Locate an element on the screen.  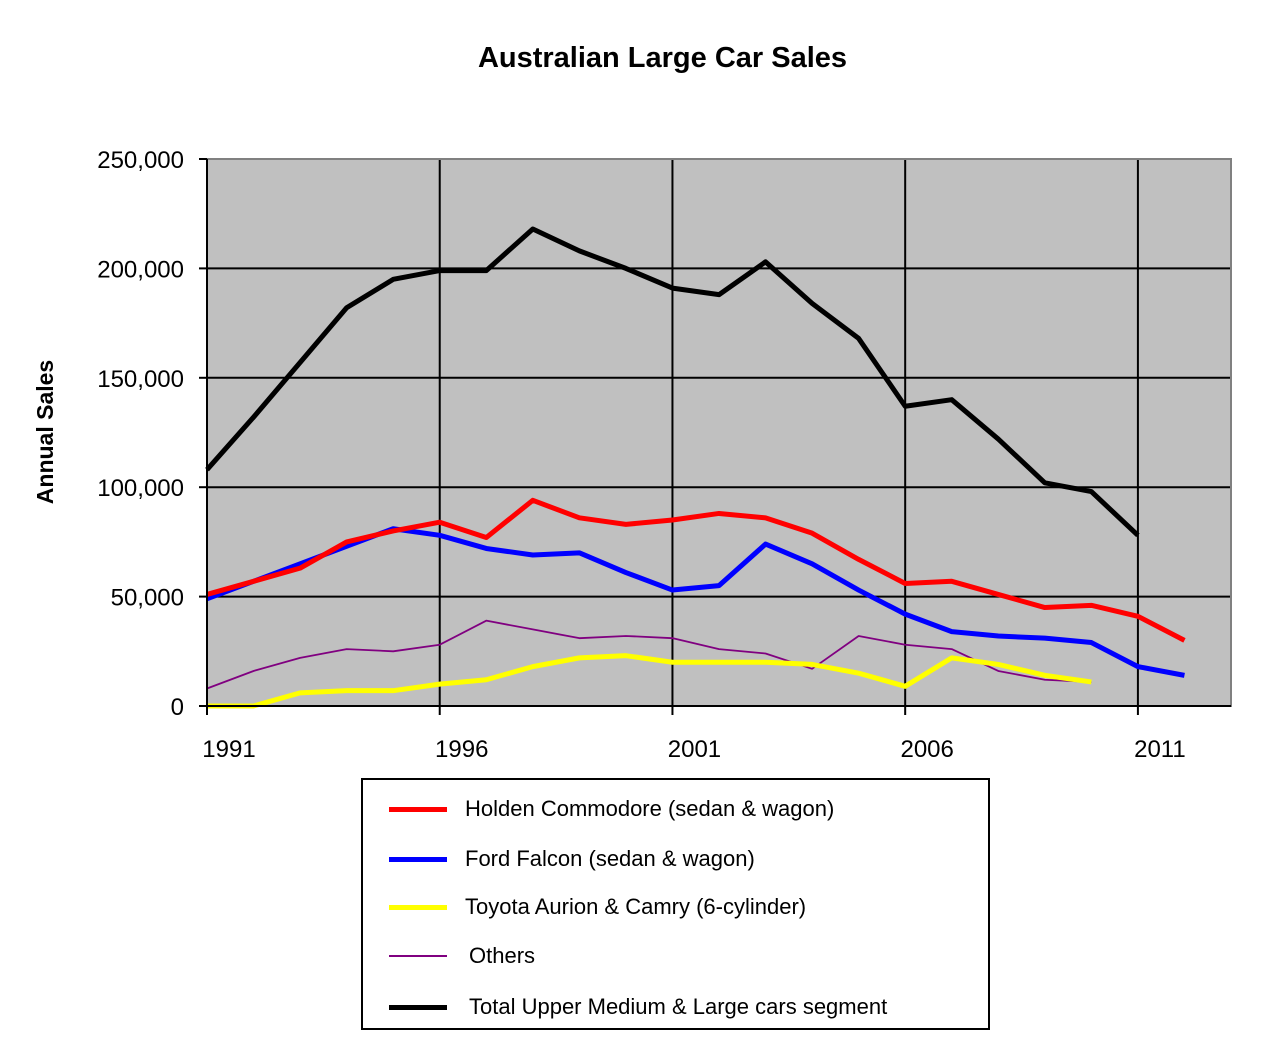
x-tick-label: 1991 is located at coordinates (228, 749).